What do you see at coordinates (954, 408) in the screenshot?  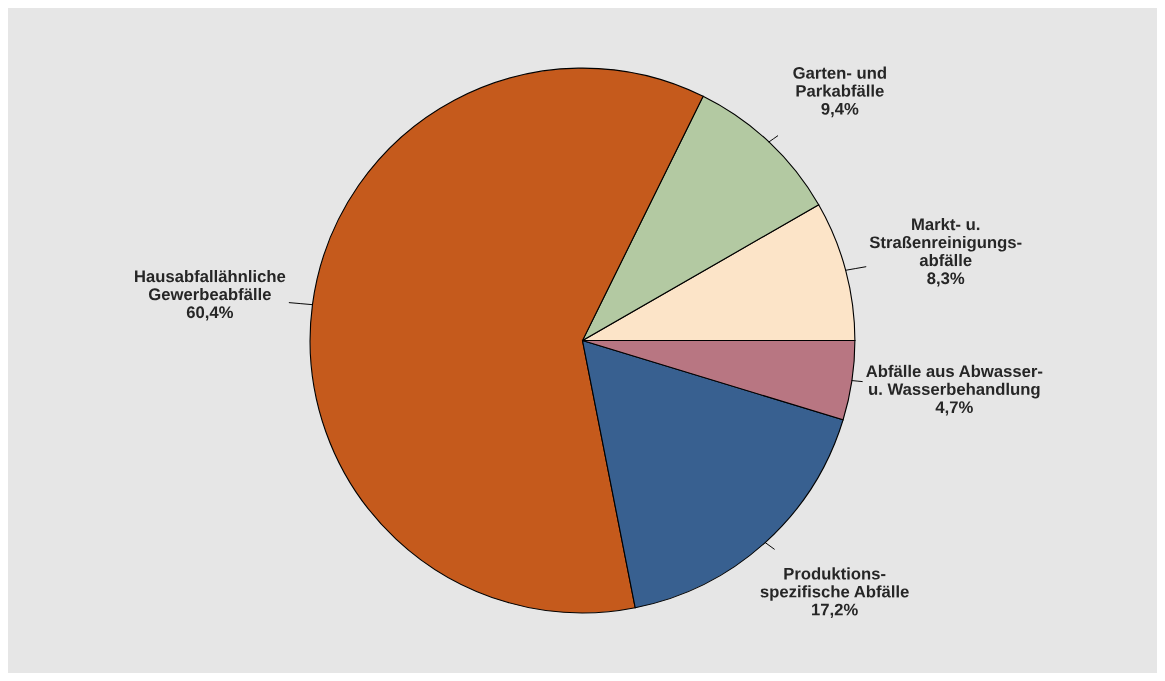 I see `data-label: 4,7%` at bounding box center [954, 408].